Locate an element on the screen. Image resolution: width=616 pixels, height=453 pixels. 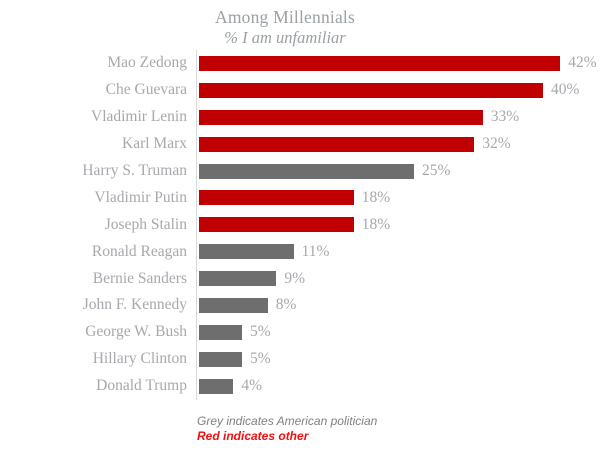
category-label: Vladimir Putin is located at coordinates (140, 197).